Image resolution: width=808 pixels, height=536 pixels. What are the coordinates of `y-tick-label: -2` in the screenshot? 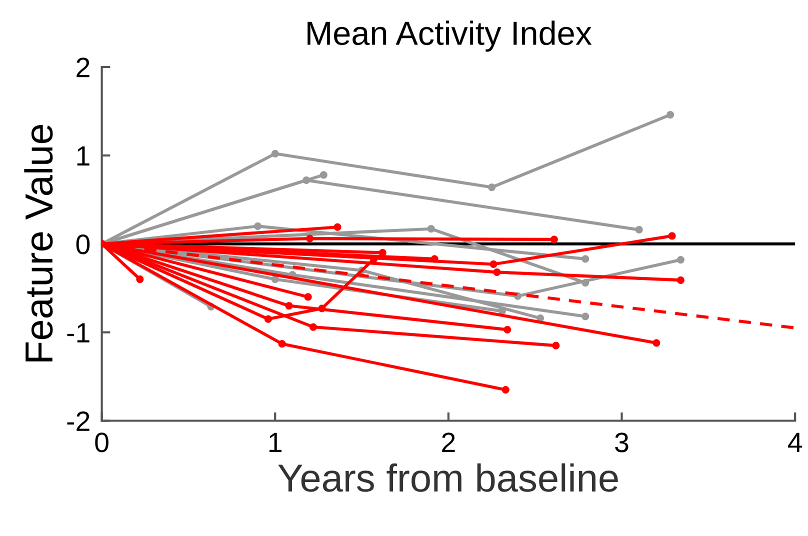 It's located at (78, 421).